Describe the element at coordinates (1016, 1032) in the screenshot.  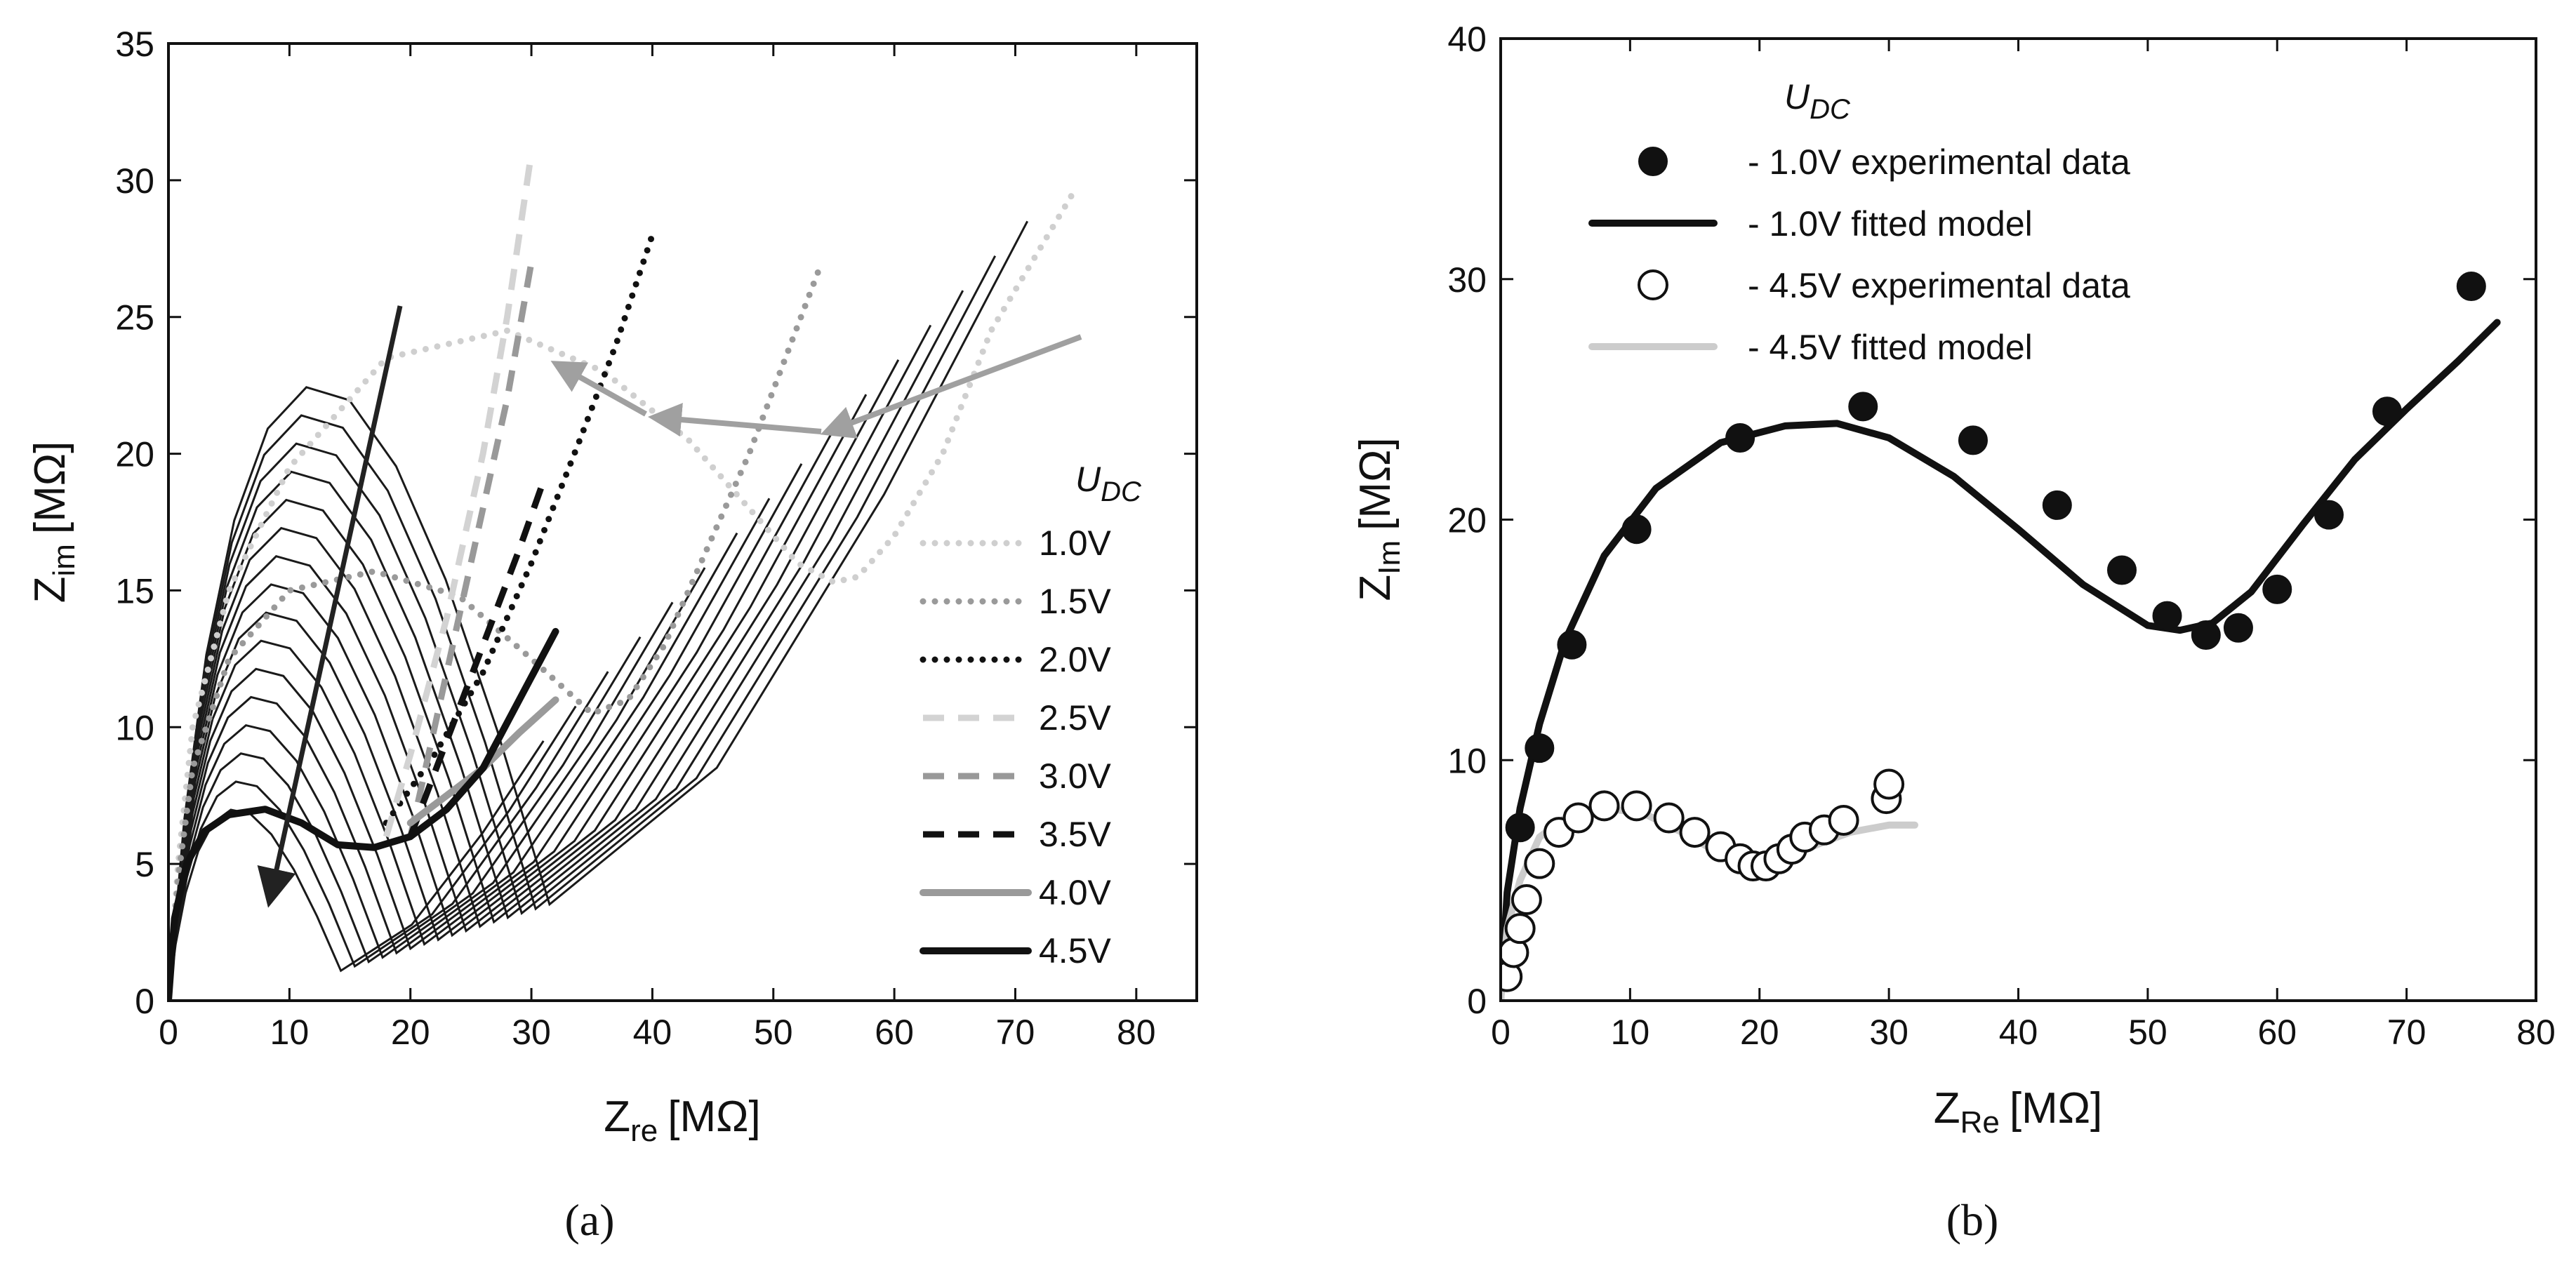
I see `panel-a-x-tick-label: 70` at that location.